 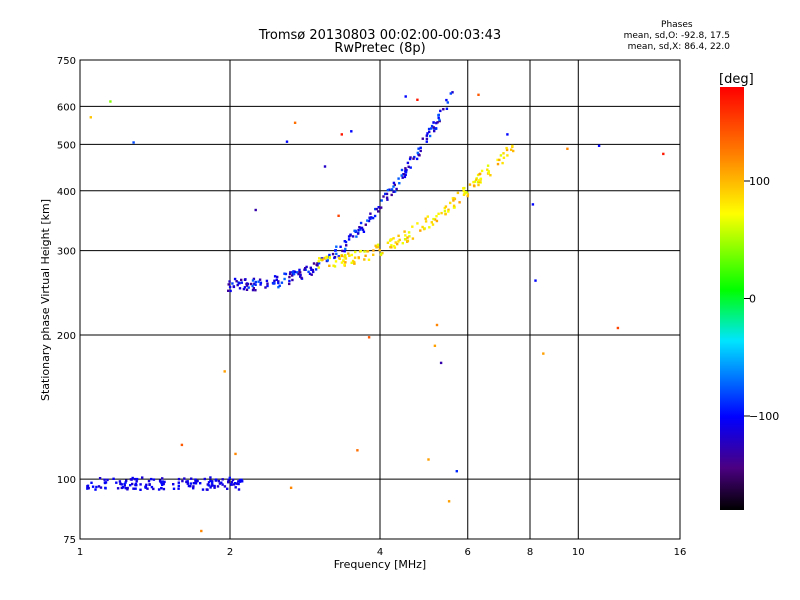 I want to click on y-tick-label: 400, so click(x=66, y=192).